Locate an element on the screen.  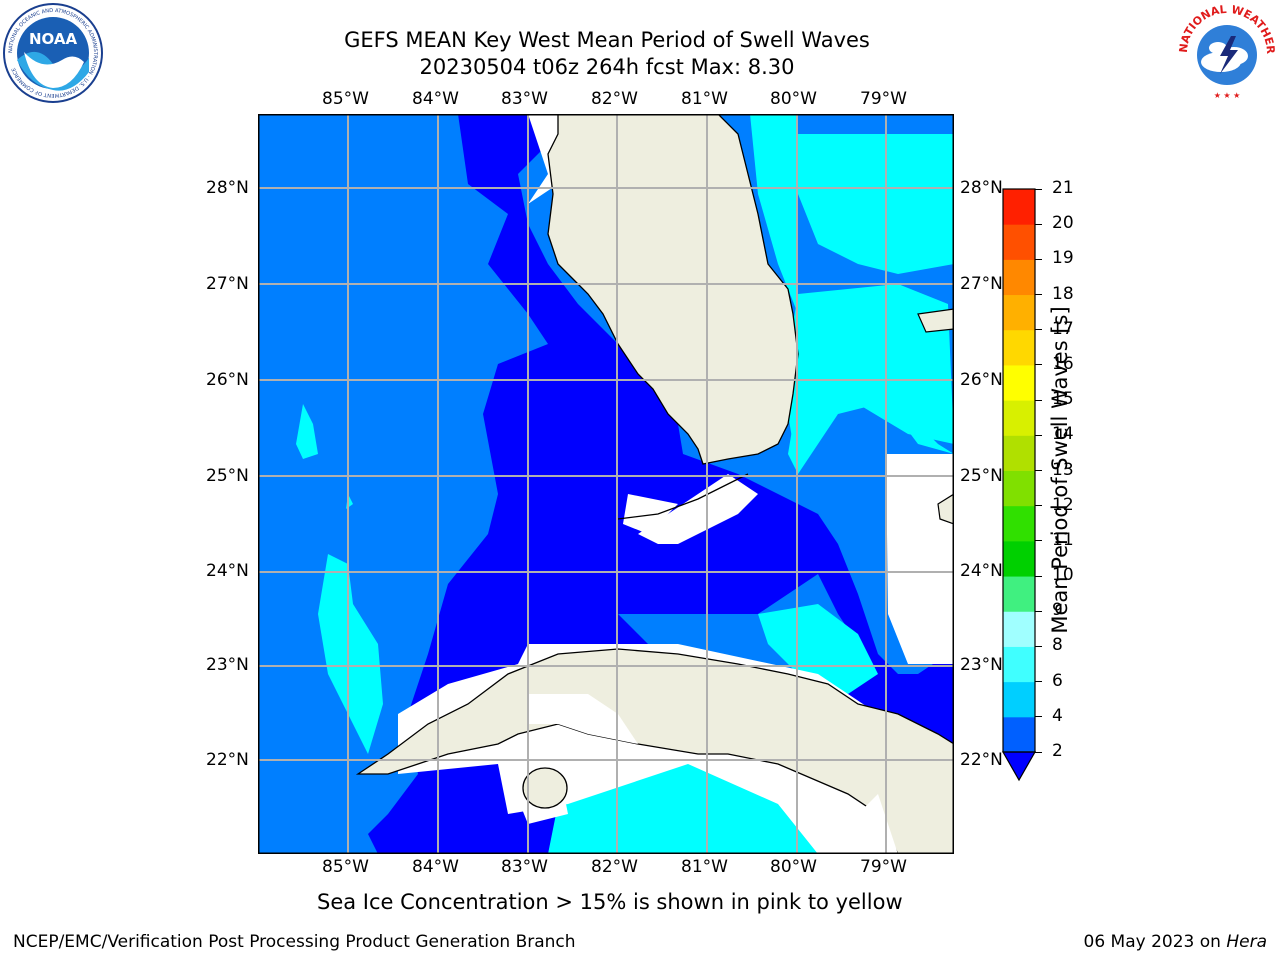
colorbar-tick-label: 9 is located at coordinates (1057, 610).